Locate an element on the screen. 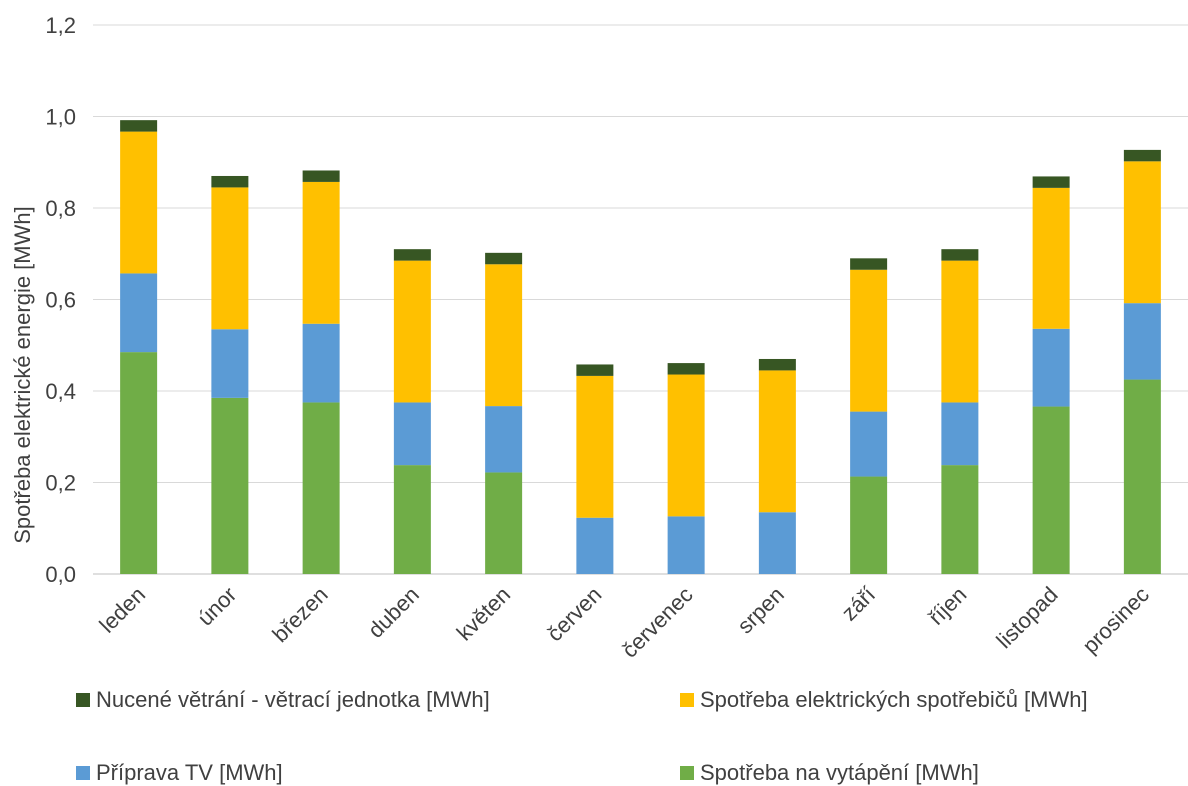 The height and width of the screenshot is (786, 1188). legend-item-hot-water: Příprava TV [MWh] is located at coordinates (179, 773).